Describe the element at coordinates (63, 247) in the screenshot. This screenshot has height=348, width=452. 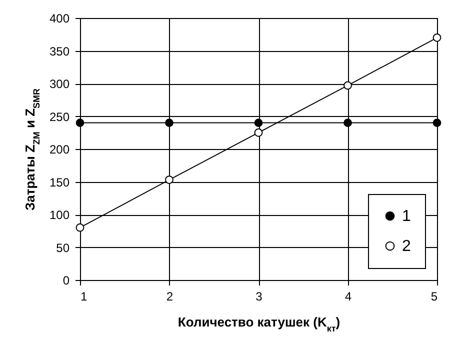
I see `y-tick-label: 50` at that location.